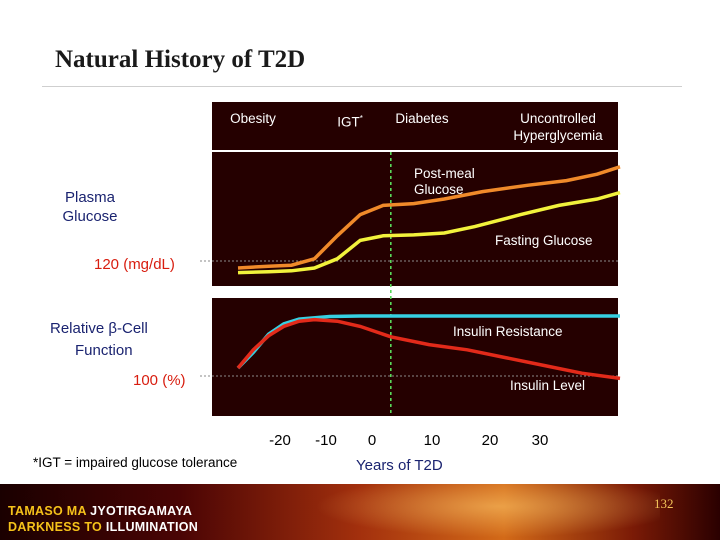 This screenshot has width=720, height=540. Describe the element at coordinates (361, 118) in the screenshot. I see `stage-igt-mark: *` at that location.